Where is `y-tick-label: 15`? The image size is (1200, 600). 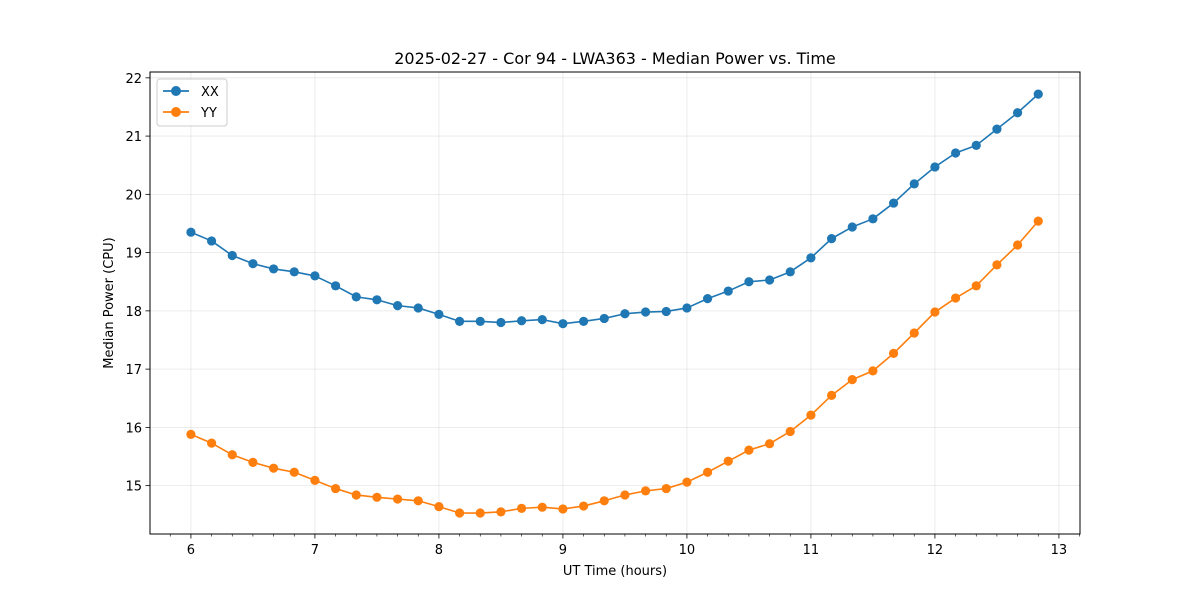 y-tick-label: 15 is located at coordinates (133, 487).